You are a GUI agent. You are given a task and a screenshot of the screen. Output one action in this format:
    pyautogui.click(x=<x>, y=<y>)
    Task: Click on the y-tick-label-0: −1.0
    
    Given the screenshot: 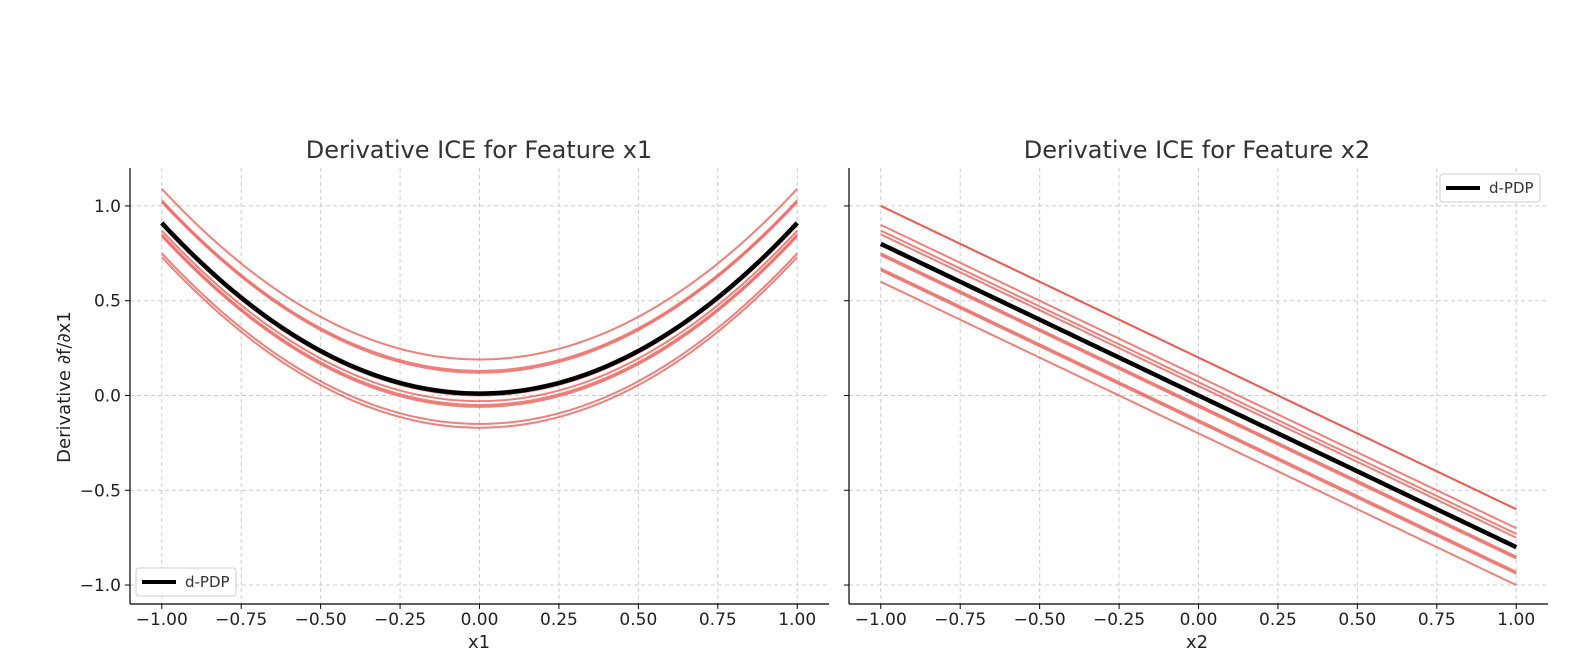 What is the action you would take?
    pyautogui.click(x=100, y=586)
    